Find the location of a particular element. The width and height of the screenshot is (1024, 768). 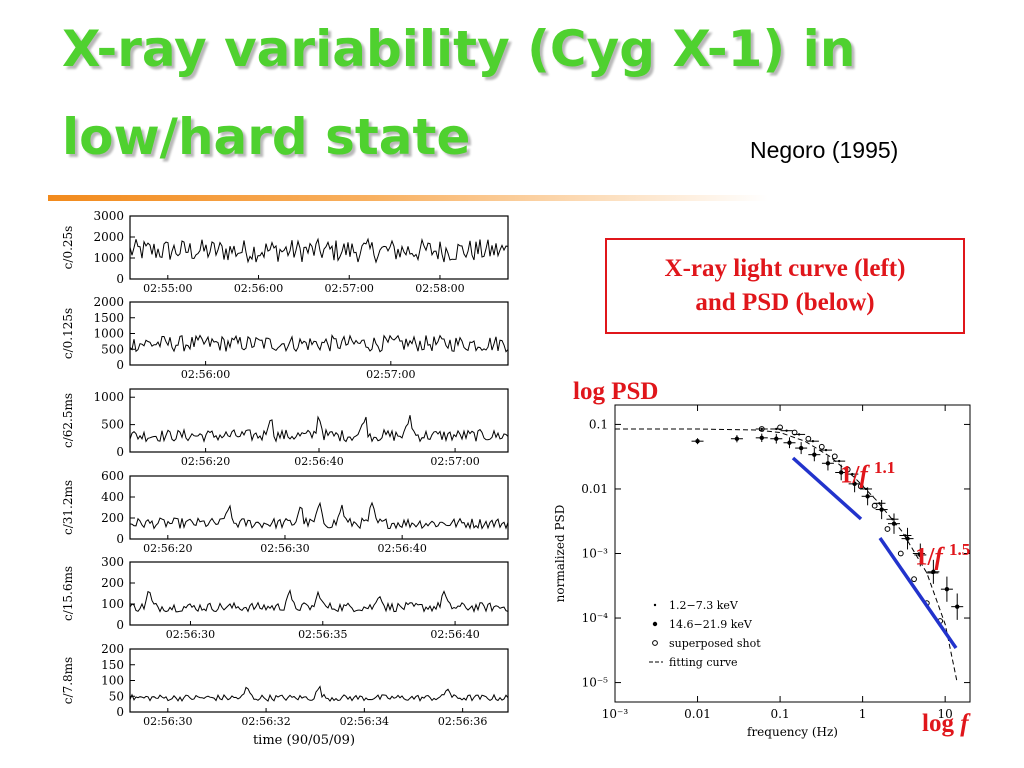

psd-legend-label: 14.6−21.9 keV is located at coordinates (711, 624).